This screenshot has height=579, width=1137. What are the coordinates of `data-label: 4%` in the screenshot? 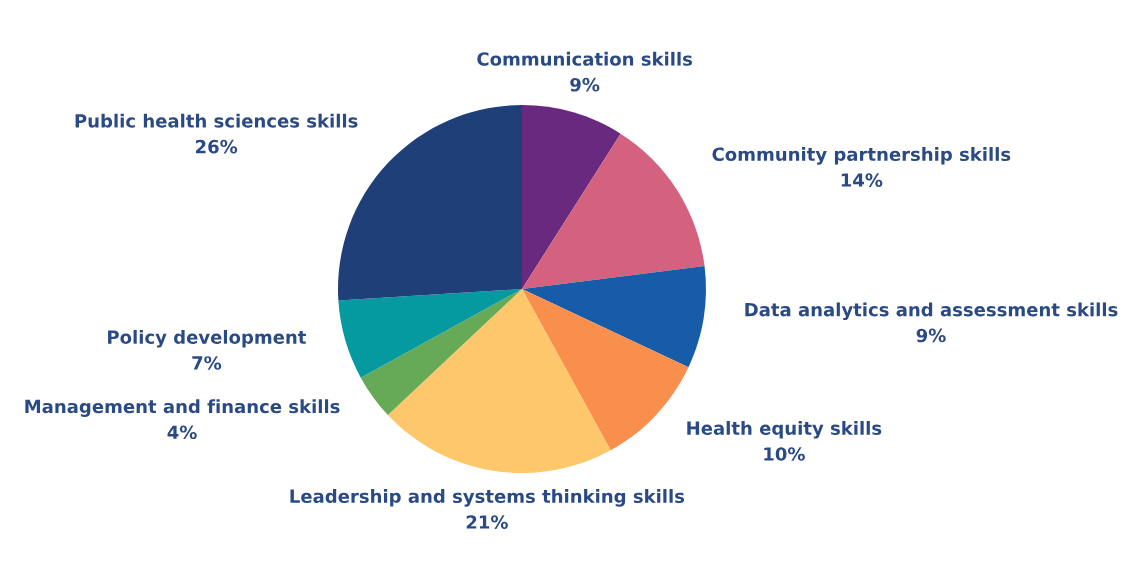 It's located at (182, 432).